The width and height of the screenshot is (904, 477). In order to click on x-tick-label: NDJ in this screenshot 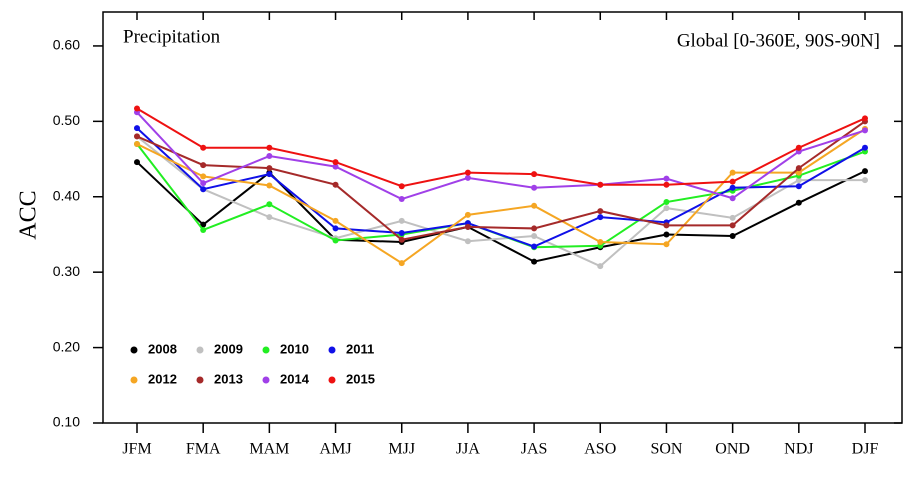, I will do `click(798, 449)`.